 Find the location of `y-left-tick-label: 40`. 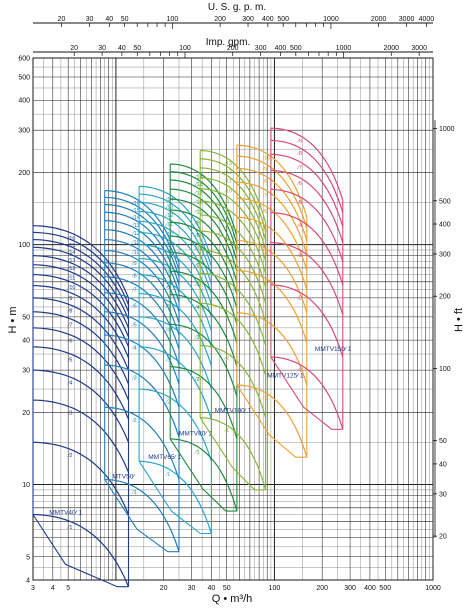

y-left-tick-label: 40 is located at coordinates (26, 341).